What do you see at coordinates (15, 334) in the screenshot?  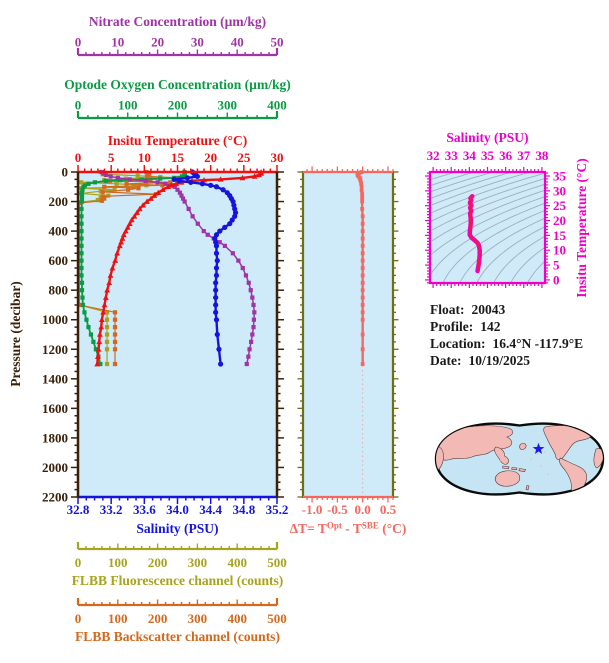 I see `pressure-axis-title: Pressure (decibar)` at bounding box center [15, 334].